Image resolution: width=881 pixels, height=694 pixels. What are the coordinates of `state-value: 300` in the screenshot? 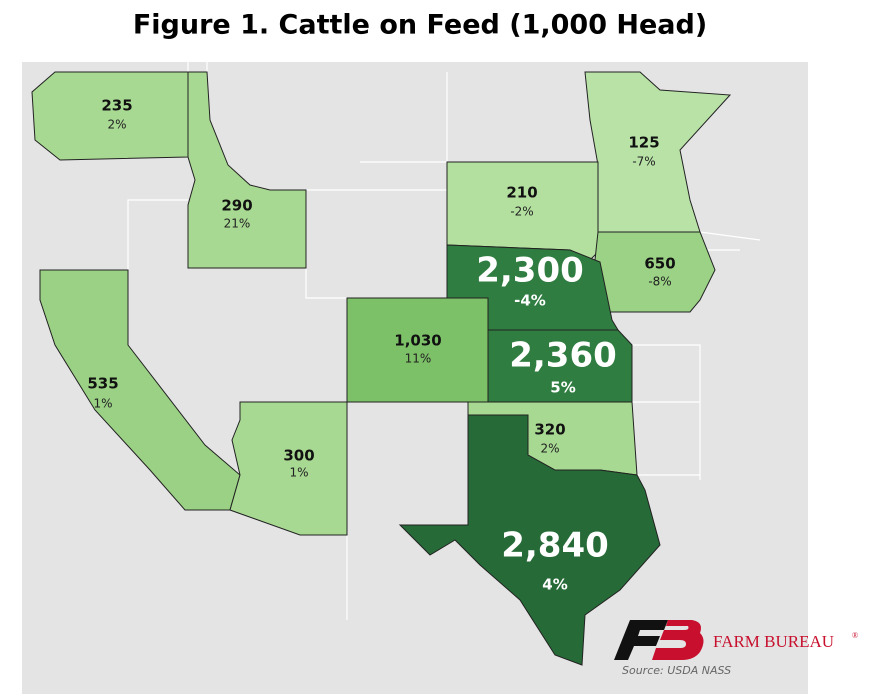 It's located at (298, 456).